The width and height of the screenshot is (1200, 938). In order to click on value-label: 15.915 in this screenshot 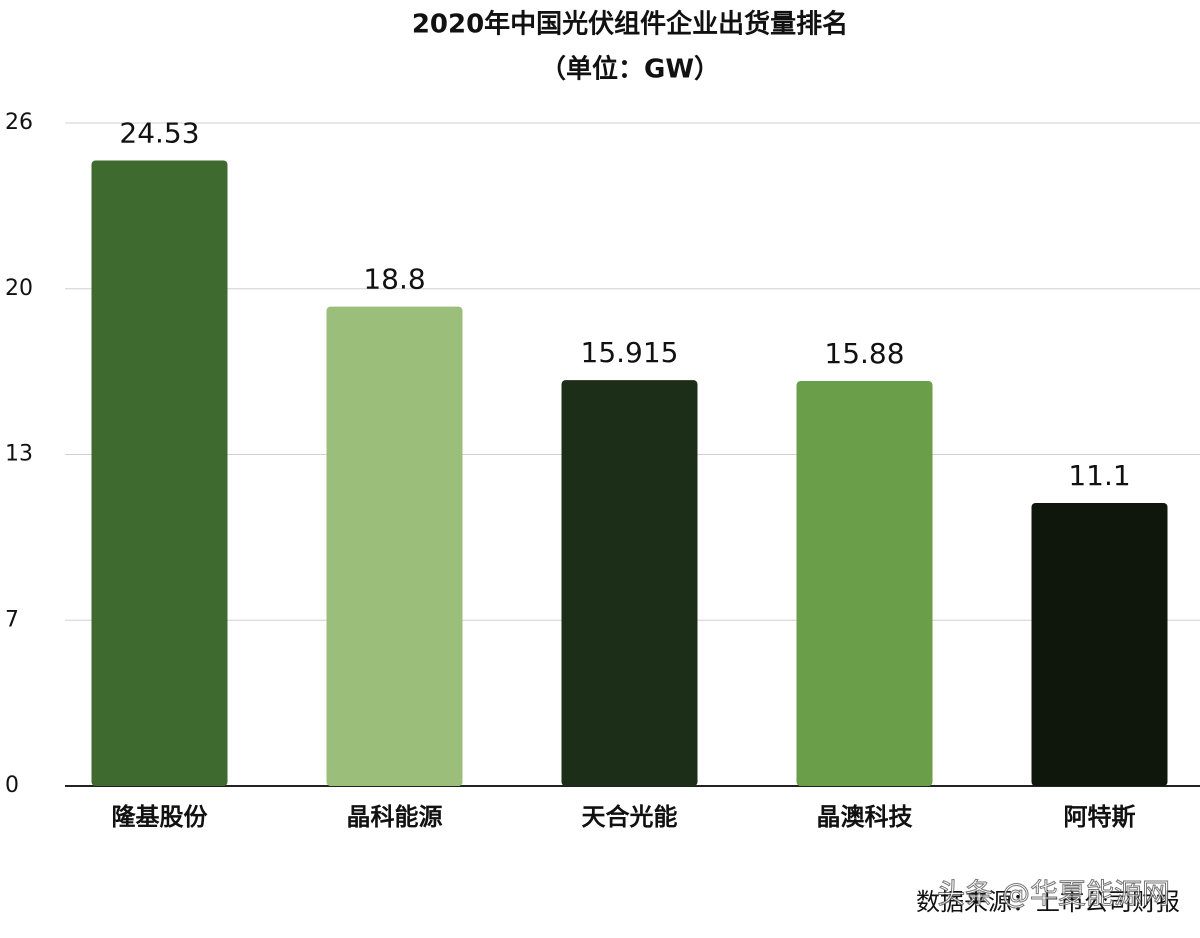, I will do `click(630, 352)`.